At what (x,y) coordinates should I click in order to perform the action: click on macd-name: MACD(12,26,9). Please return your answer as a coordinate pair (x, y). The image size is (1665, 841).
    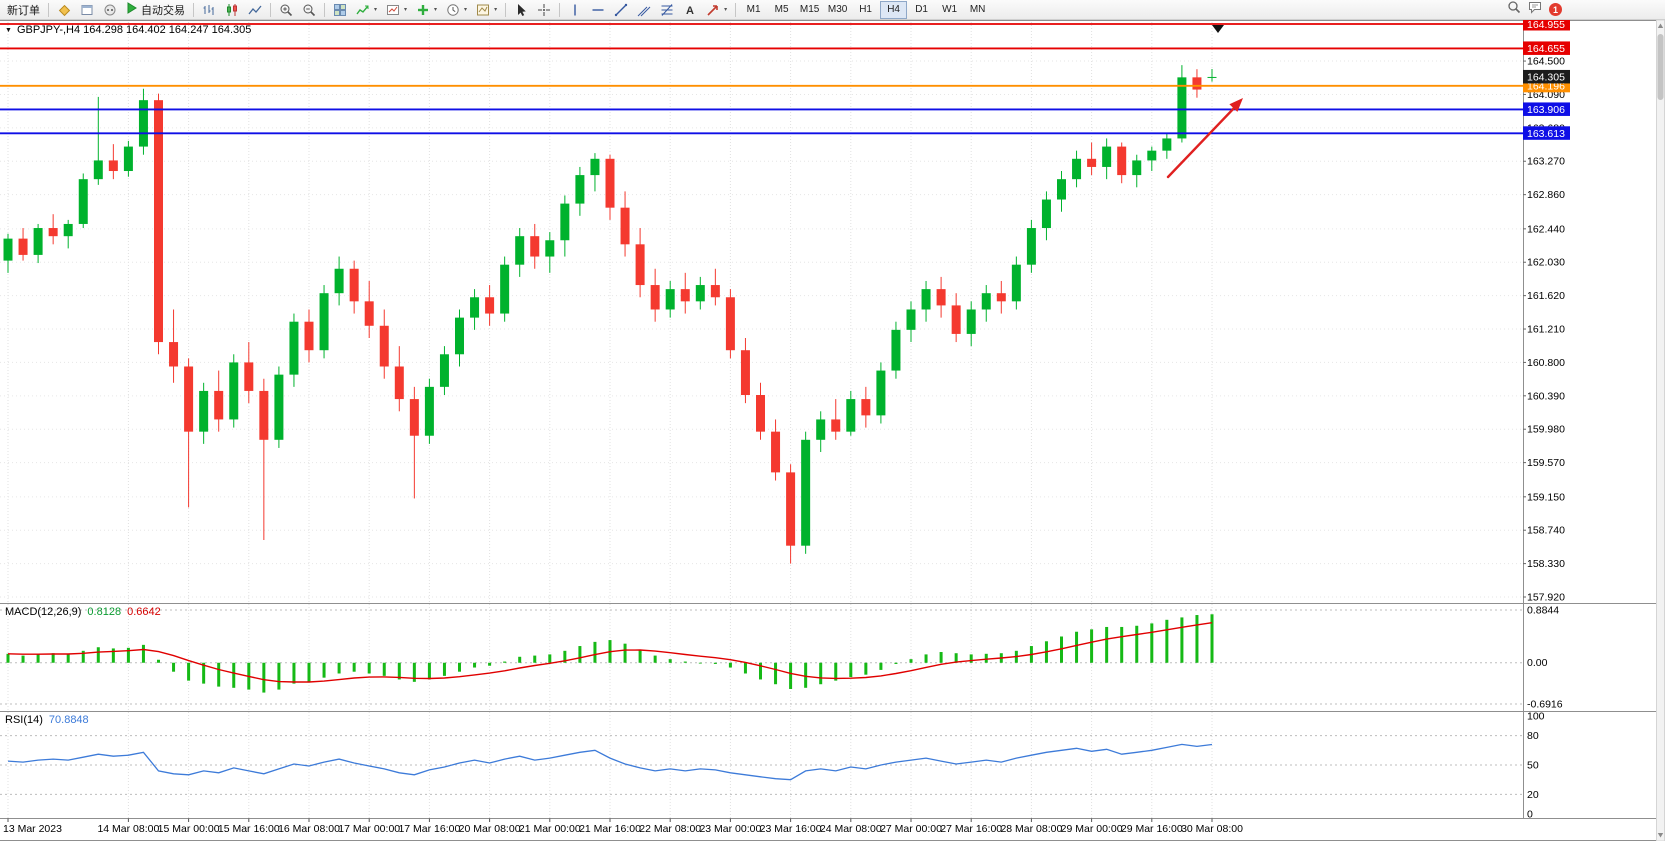
    Looking at the image, I should click on (43, 612).